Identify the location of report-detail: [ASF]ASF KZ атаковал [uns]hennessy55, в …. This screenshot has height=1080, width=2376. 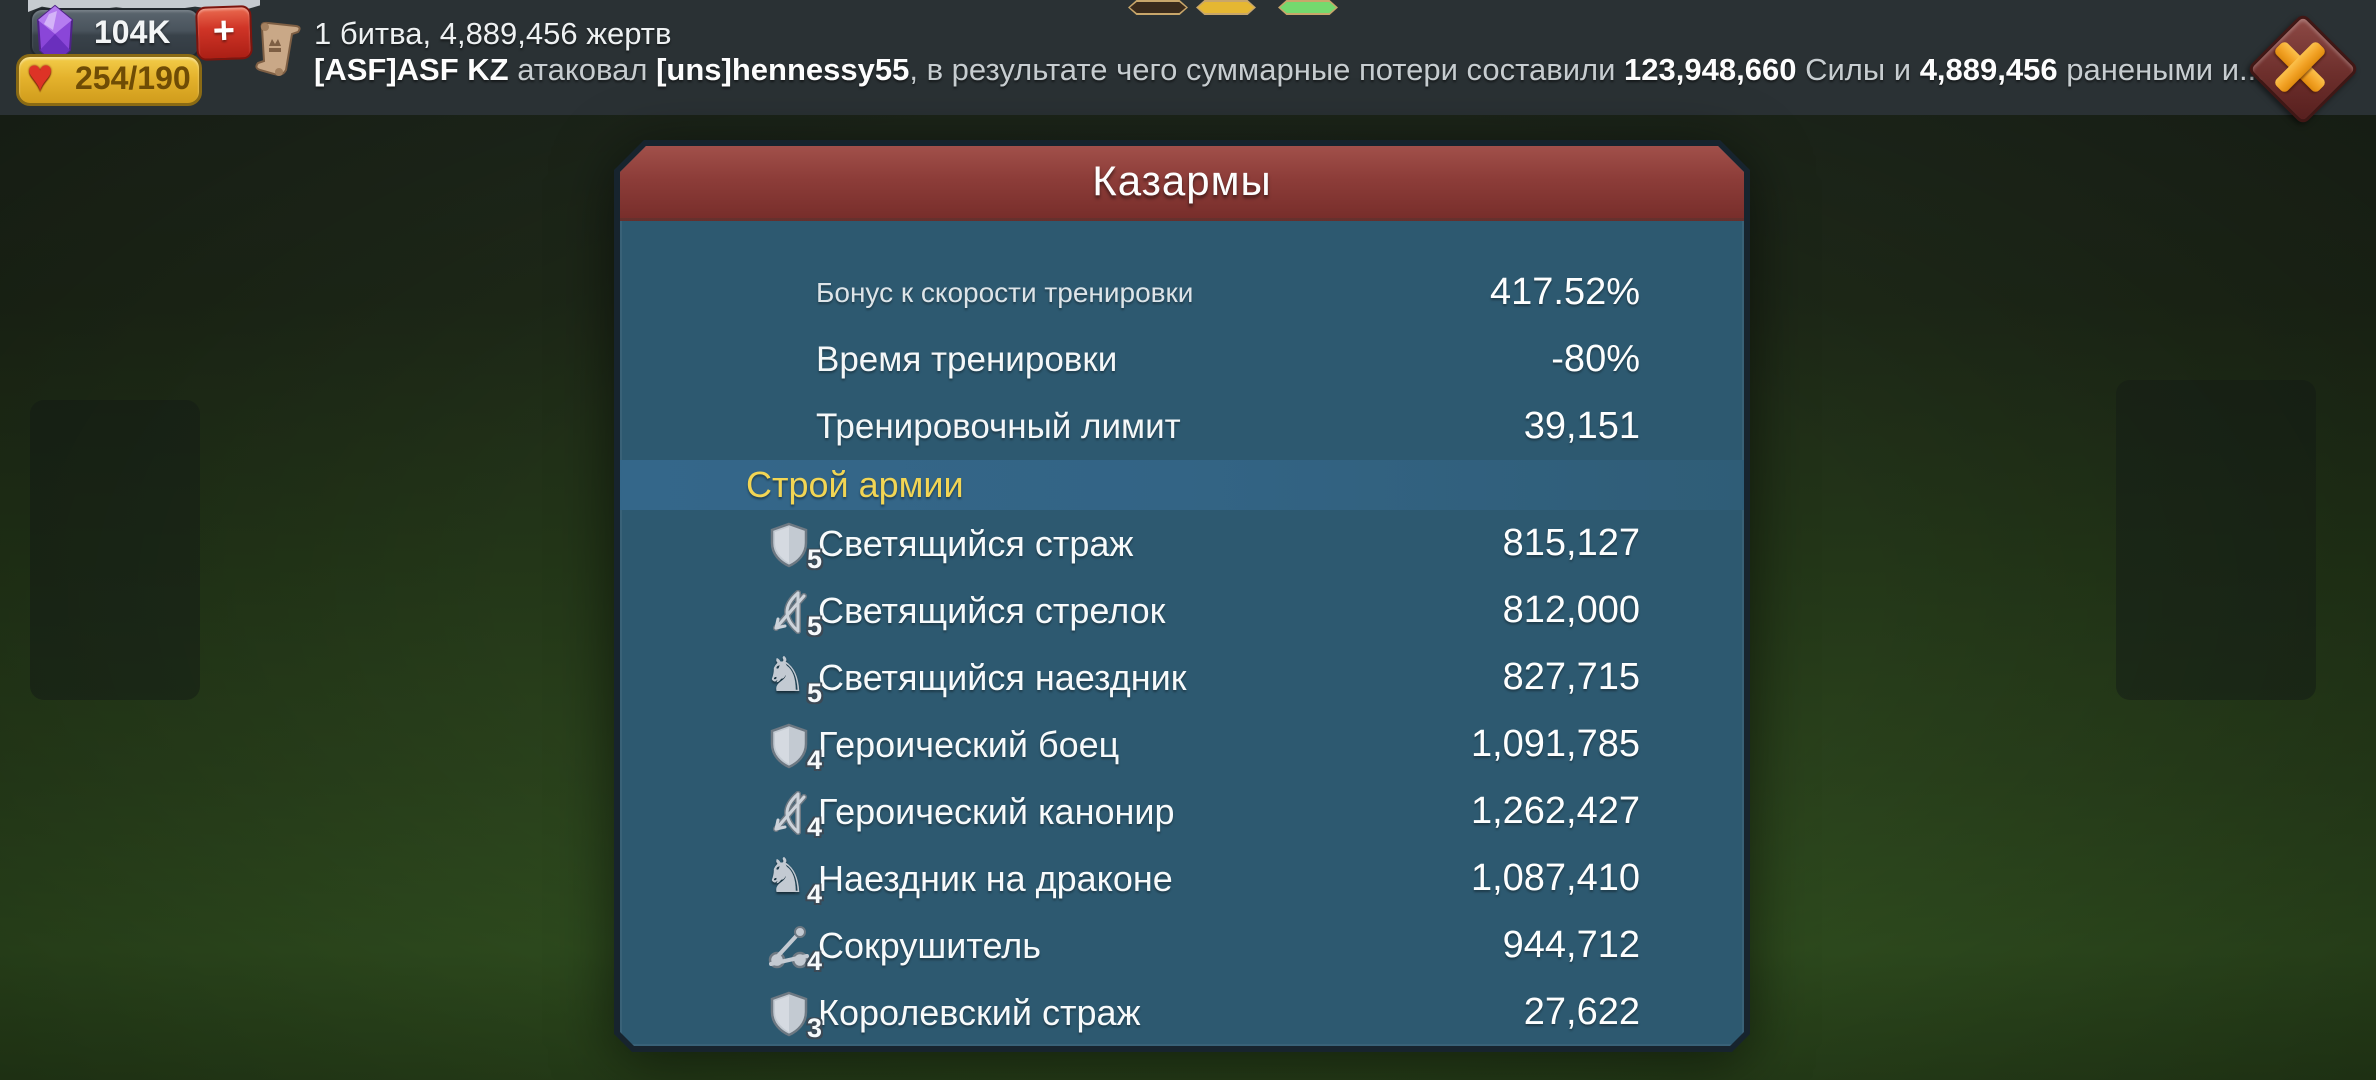
(1289, 69).